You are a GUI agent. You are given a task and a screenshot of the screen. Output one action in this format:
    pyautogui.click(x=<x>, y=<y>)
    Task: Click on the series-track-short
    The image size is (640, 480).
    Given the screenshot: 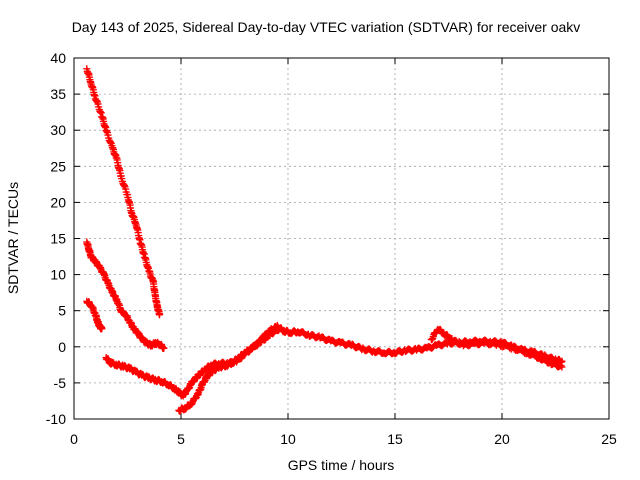 What is the action you would take?
    pyautogui.click(x=94, y=315)
    